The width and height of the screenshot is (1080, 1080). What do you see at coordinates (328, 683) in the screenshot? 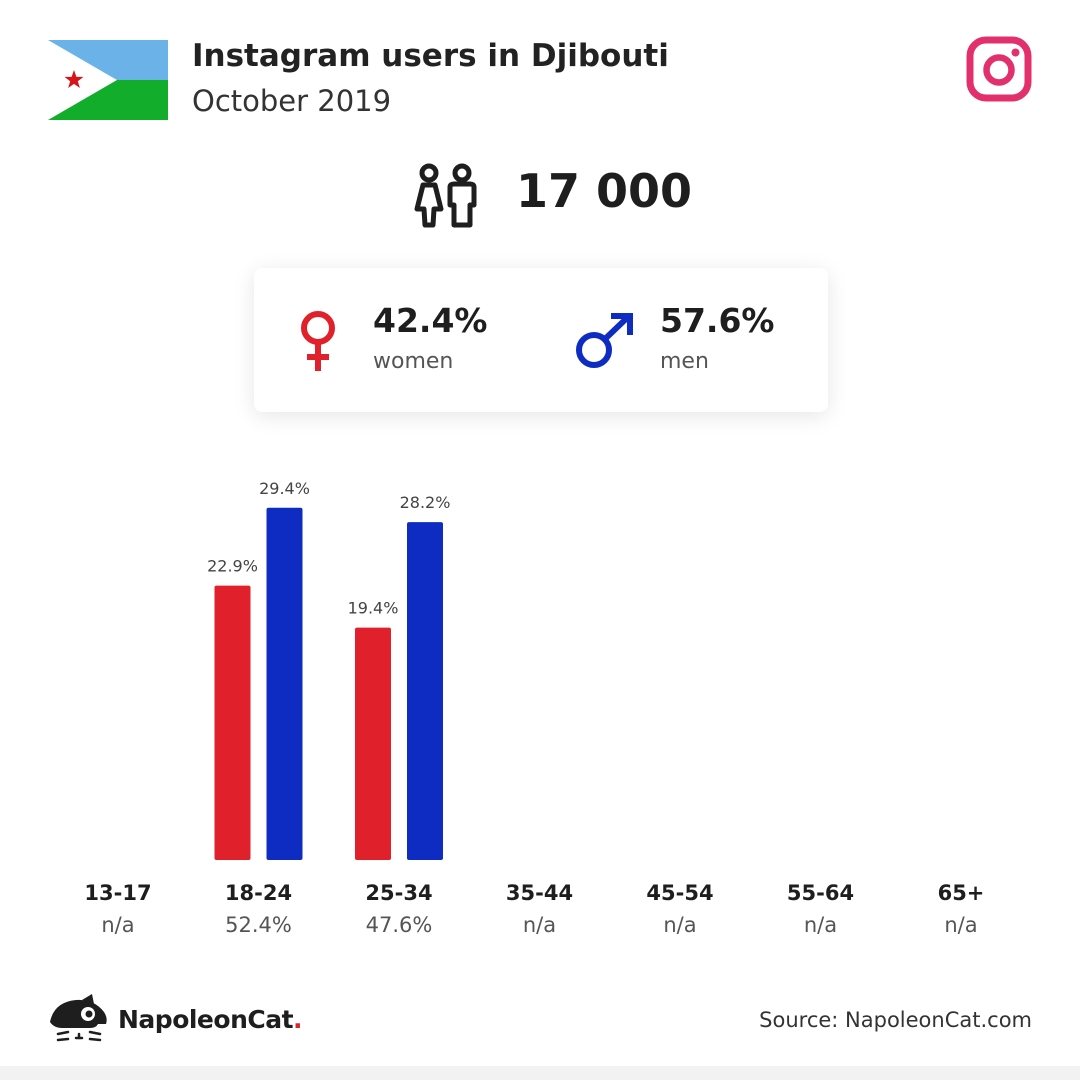
I see `bars-group` at bounding box center [328, 683].